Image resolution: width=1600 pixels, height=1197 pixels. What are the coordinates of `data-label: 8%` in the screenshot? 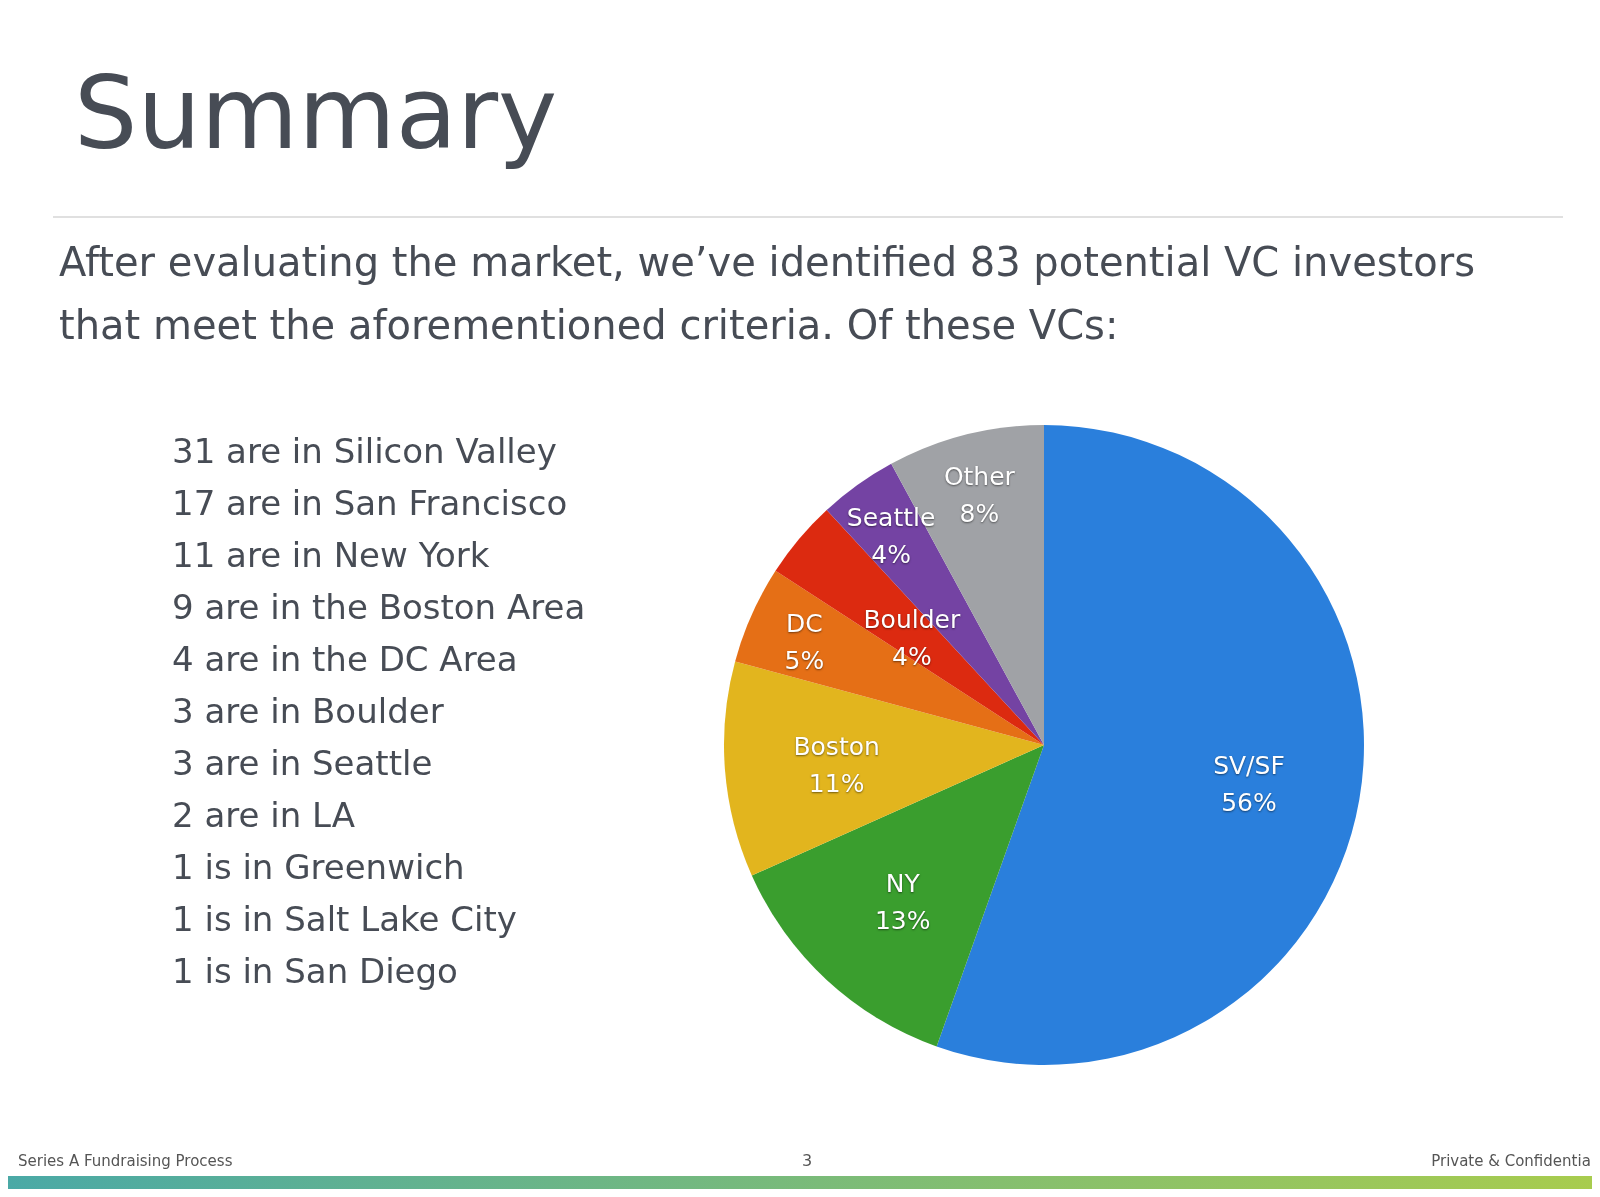 It's located at (979, 513).